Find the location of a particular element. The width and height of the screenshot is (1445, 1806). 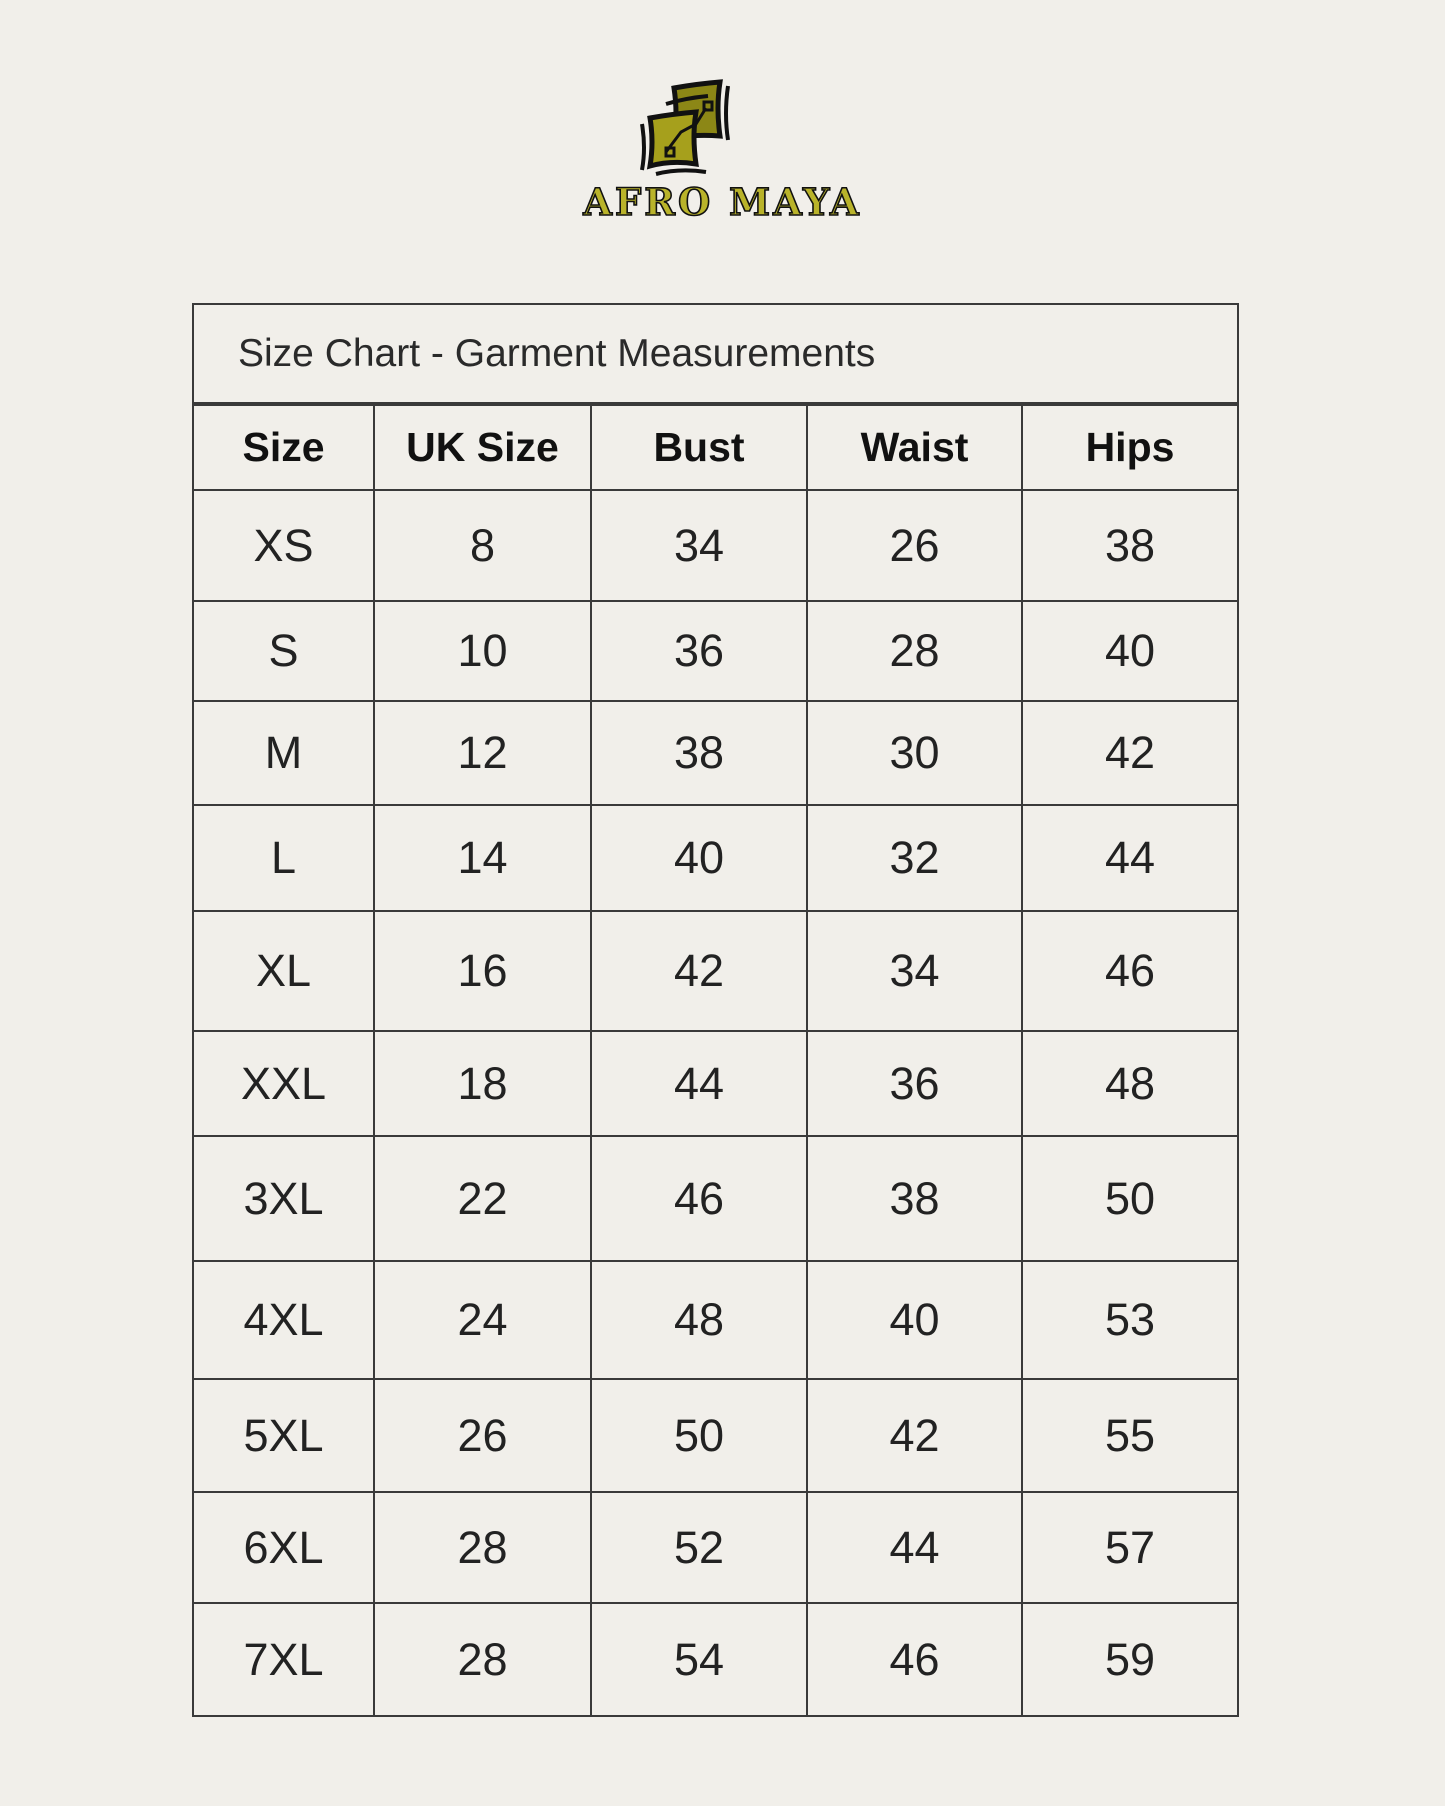

table-cell: 3XL is located at coordinates (284, 1198).